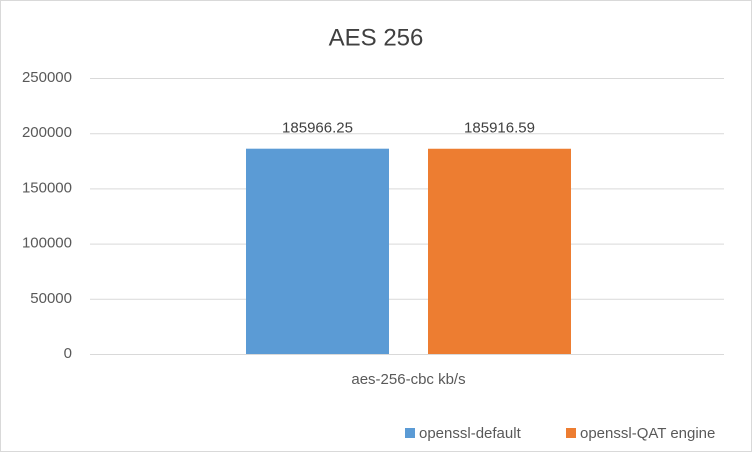 The image size is (752, 452). I want to click on y-tick-label: 250000, so click(47, 77).